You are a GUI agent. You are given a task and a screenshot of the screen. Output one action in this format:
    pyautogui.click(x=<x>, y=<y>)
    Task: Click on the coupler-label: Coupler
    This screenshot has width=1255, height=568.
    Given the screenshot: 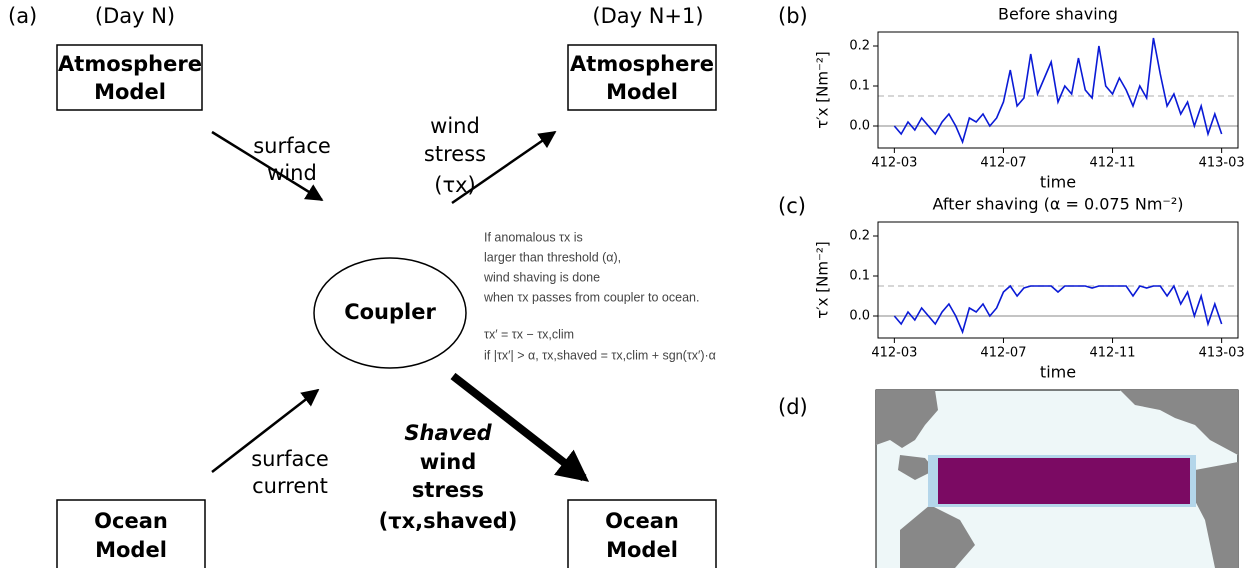 What is the action you would take?
    pyautogui.click(x=390, y=312)
    